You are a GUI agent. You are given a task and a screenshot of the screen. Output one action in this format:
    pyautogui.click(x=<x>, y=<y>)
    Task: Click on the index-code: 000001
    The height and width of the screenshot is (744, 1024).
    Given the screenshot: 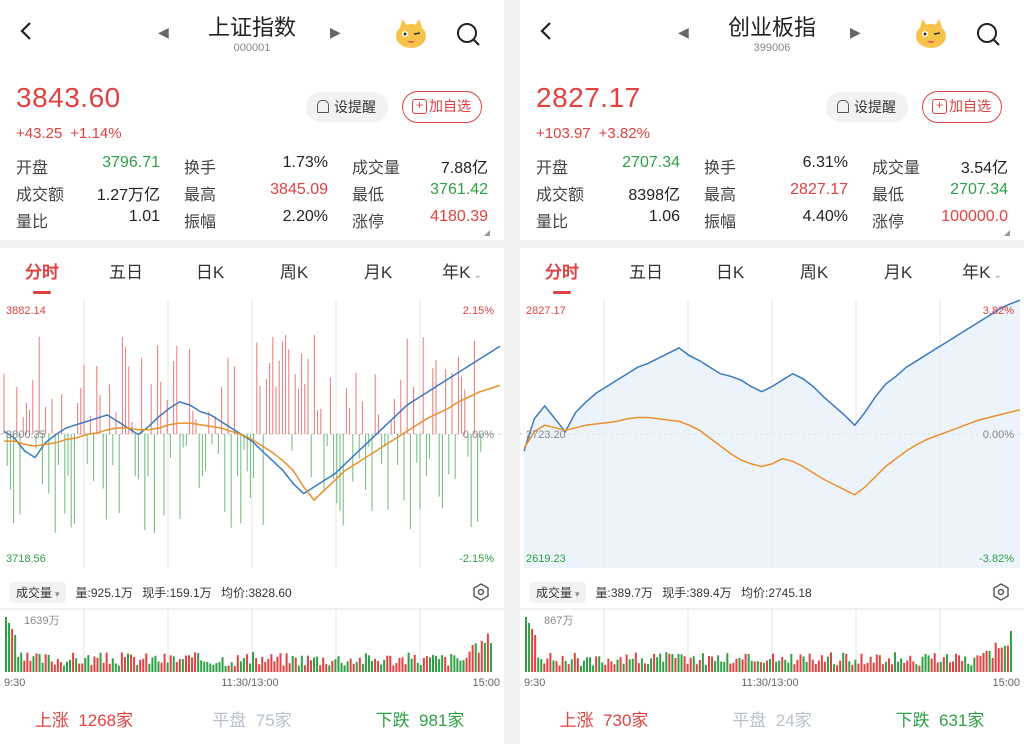 What is the action you would take?
    pyautogui.click(x=252, y=48)
    